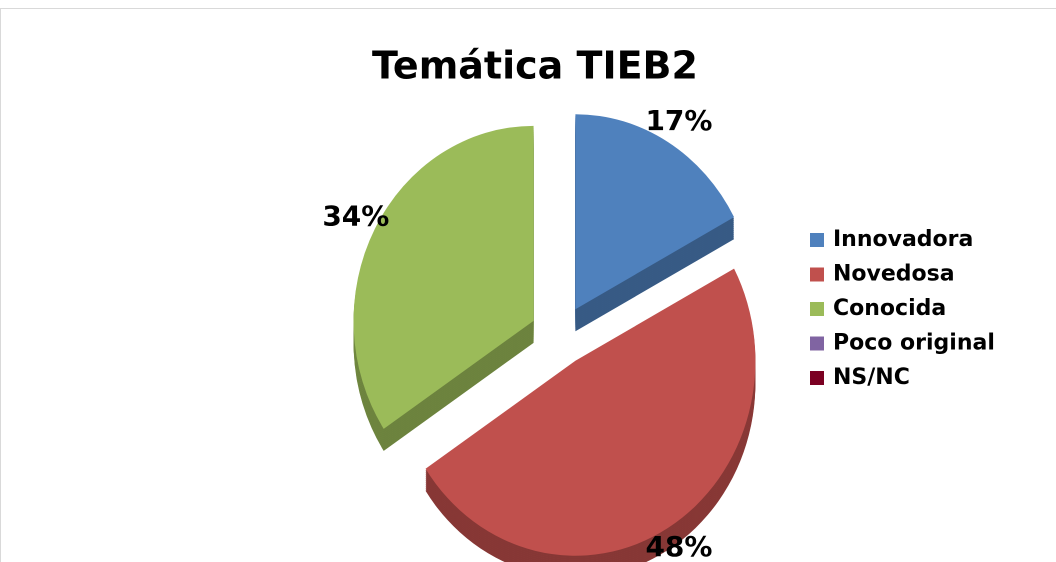 This screenshot has width=1056, height=562. I want to click on data-label: 34%, so click(355, 216).